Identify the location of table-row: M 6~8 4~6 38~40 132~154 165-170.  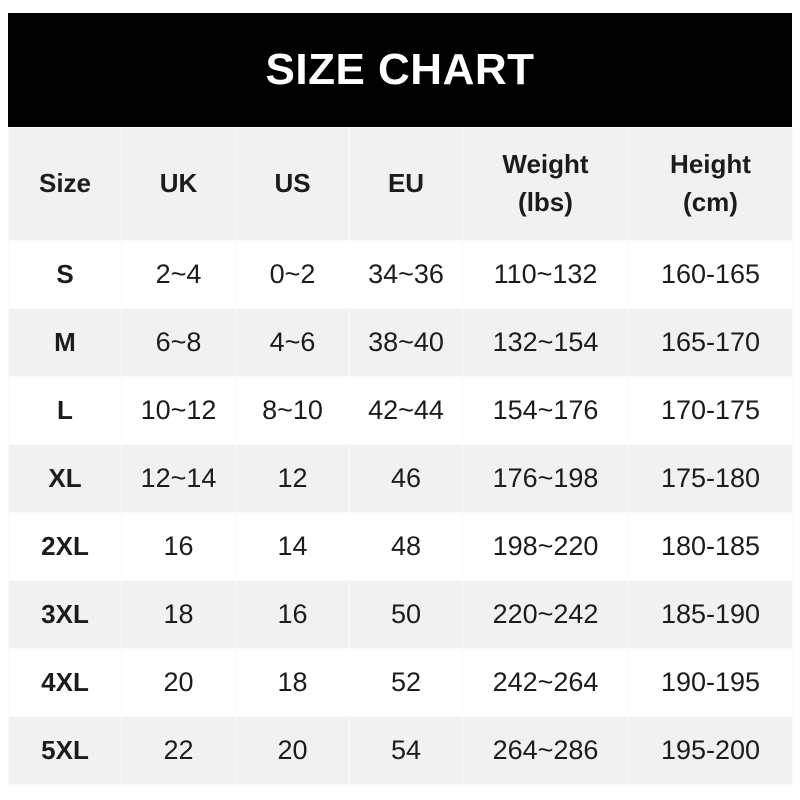
(400, 342).